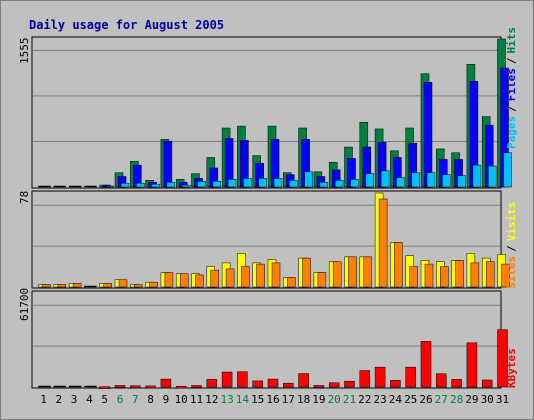 The width and height of the screenshot is (534, 420). What do you see at coordinates (456, 399) in the screenshot?
I see `day-label: 28` at bounding box center [456, 399].